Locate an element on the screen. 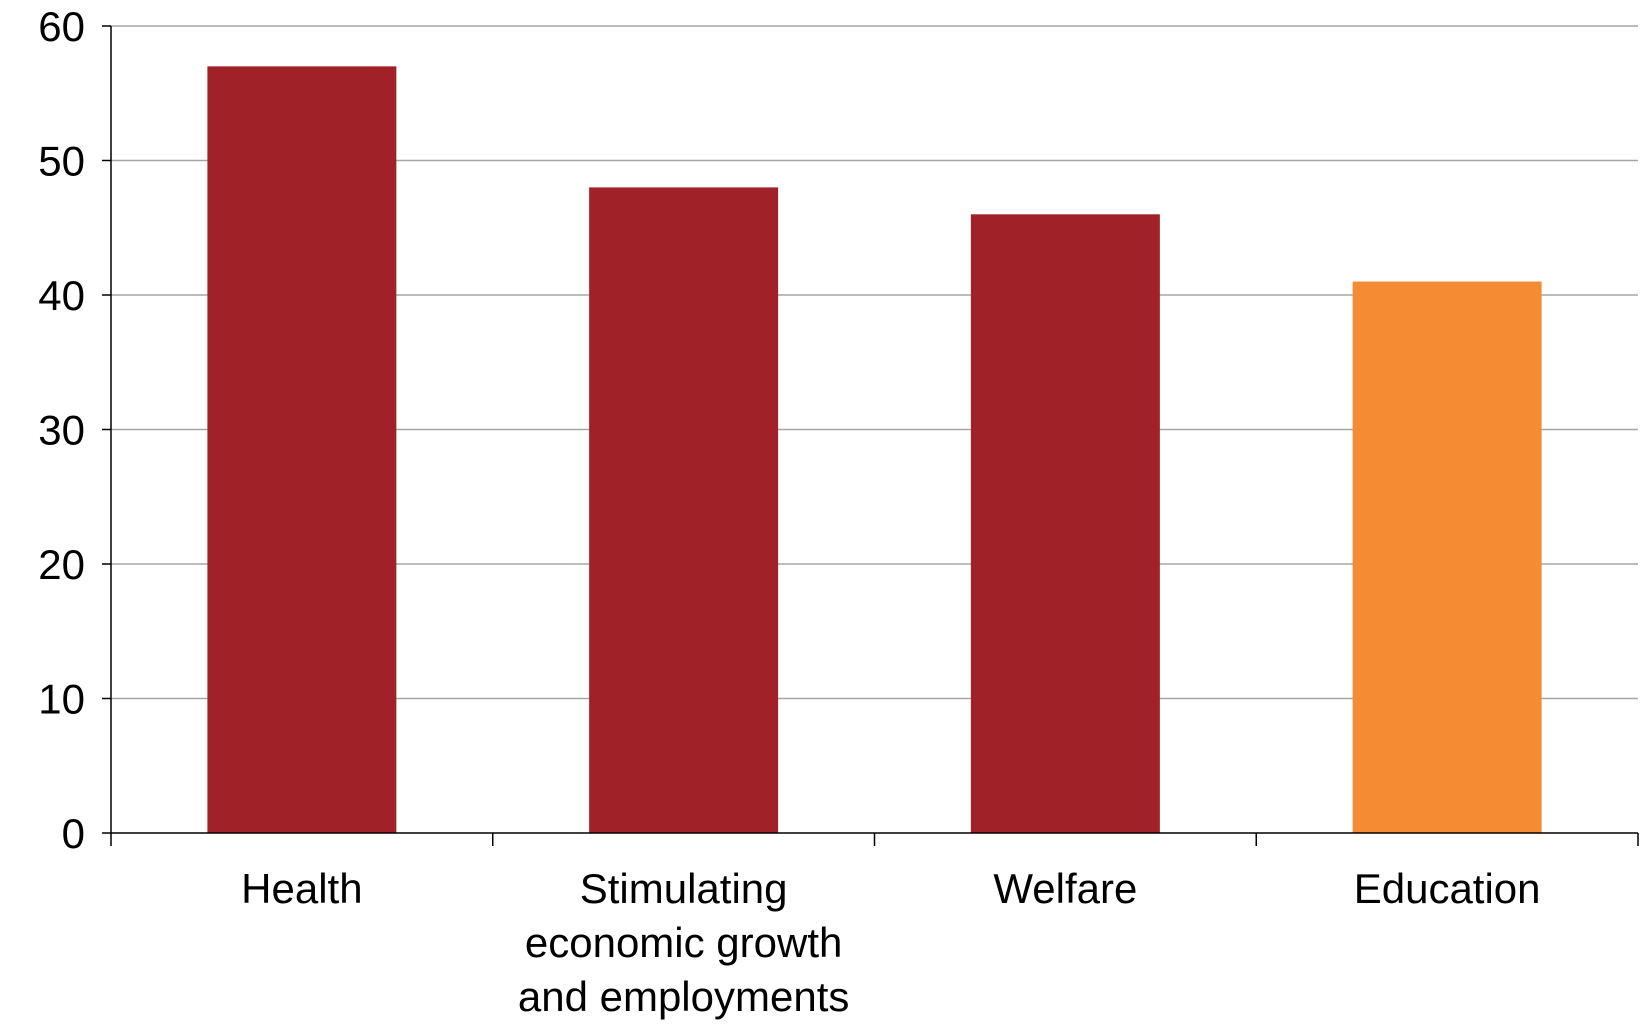 The height and width of the screenshot is (1027, 1647). x-tick-label-line: economic growth is located at coordinates (683, 942).